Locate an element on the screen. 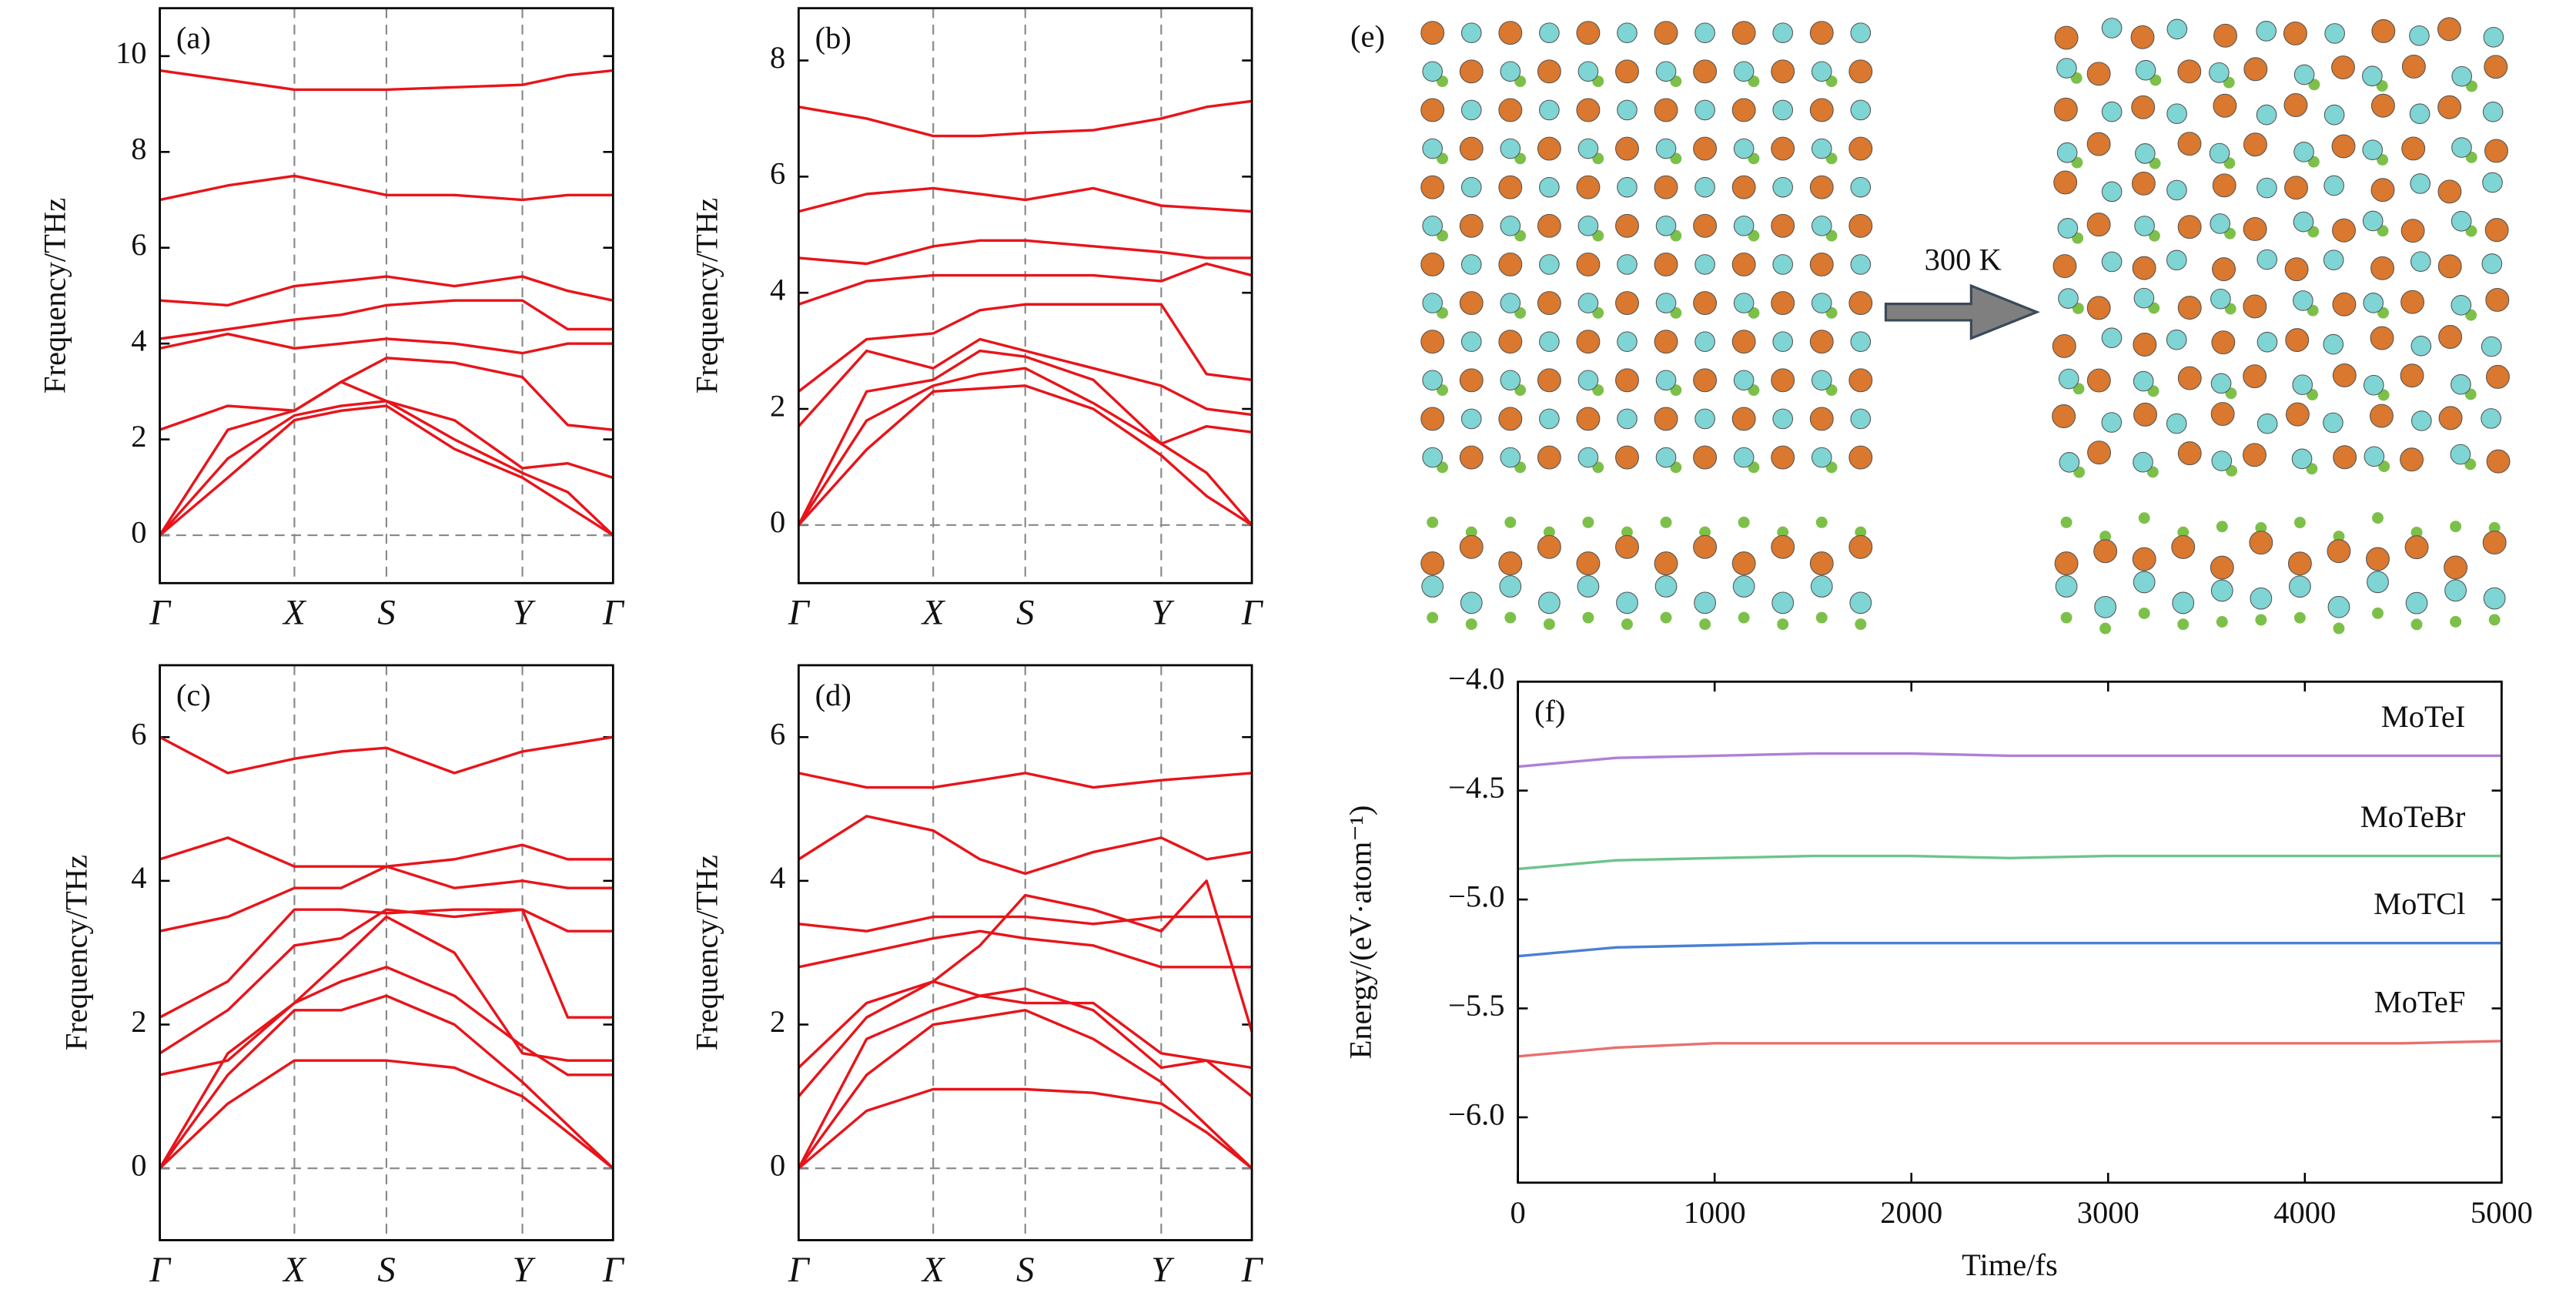 The width and height of the screenshot is (2576, 1296). y-axis-label: Frequency/THz is located at coordinates (707, 295).